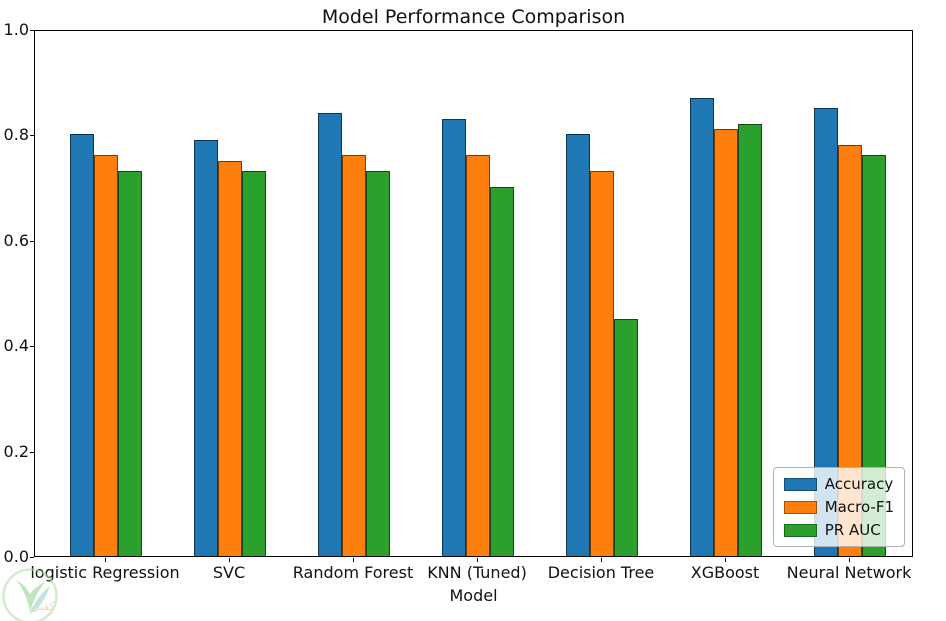 The image size is (946, 621). I want to click on bar-pr-auc-decision-tree, so click(626, 437).